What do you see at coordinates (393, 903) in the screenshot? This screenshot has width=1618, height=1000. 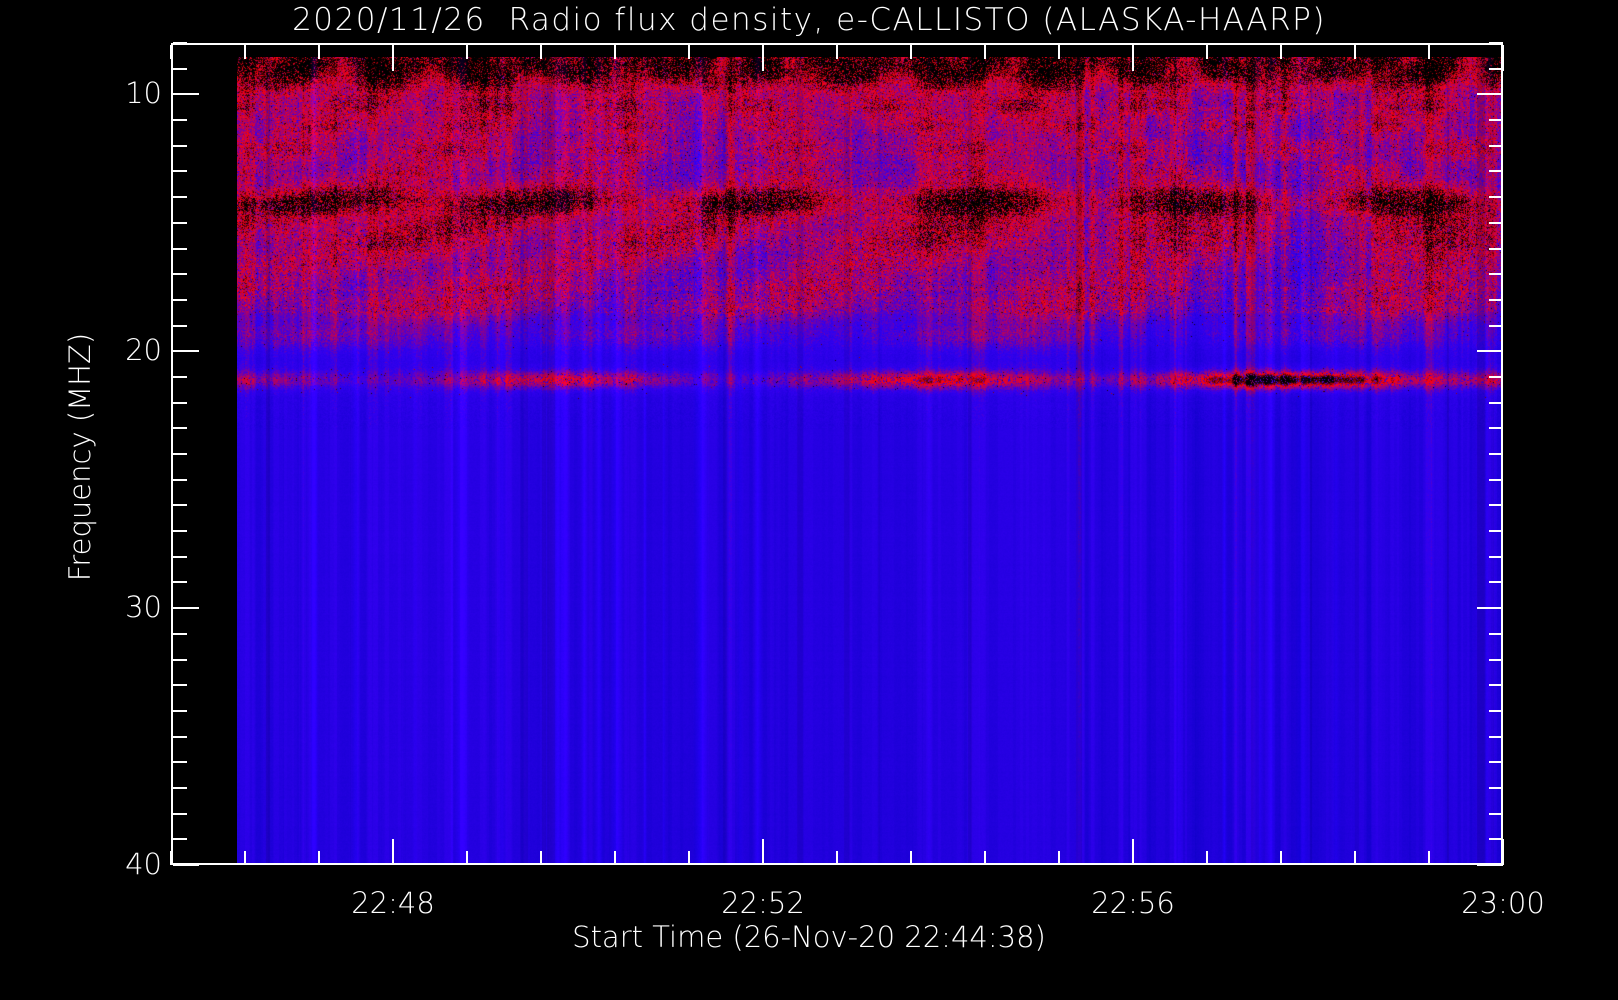 I see `x-tick-label: 22:48` at bounding box center [393, 903].